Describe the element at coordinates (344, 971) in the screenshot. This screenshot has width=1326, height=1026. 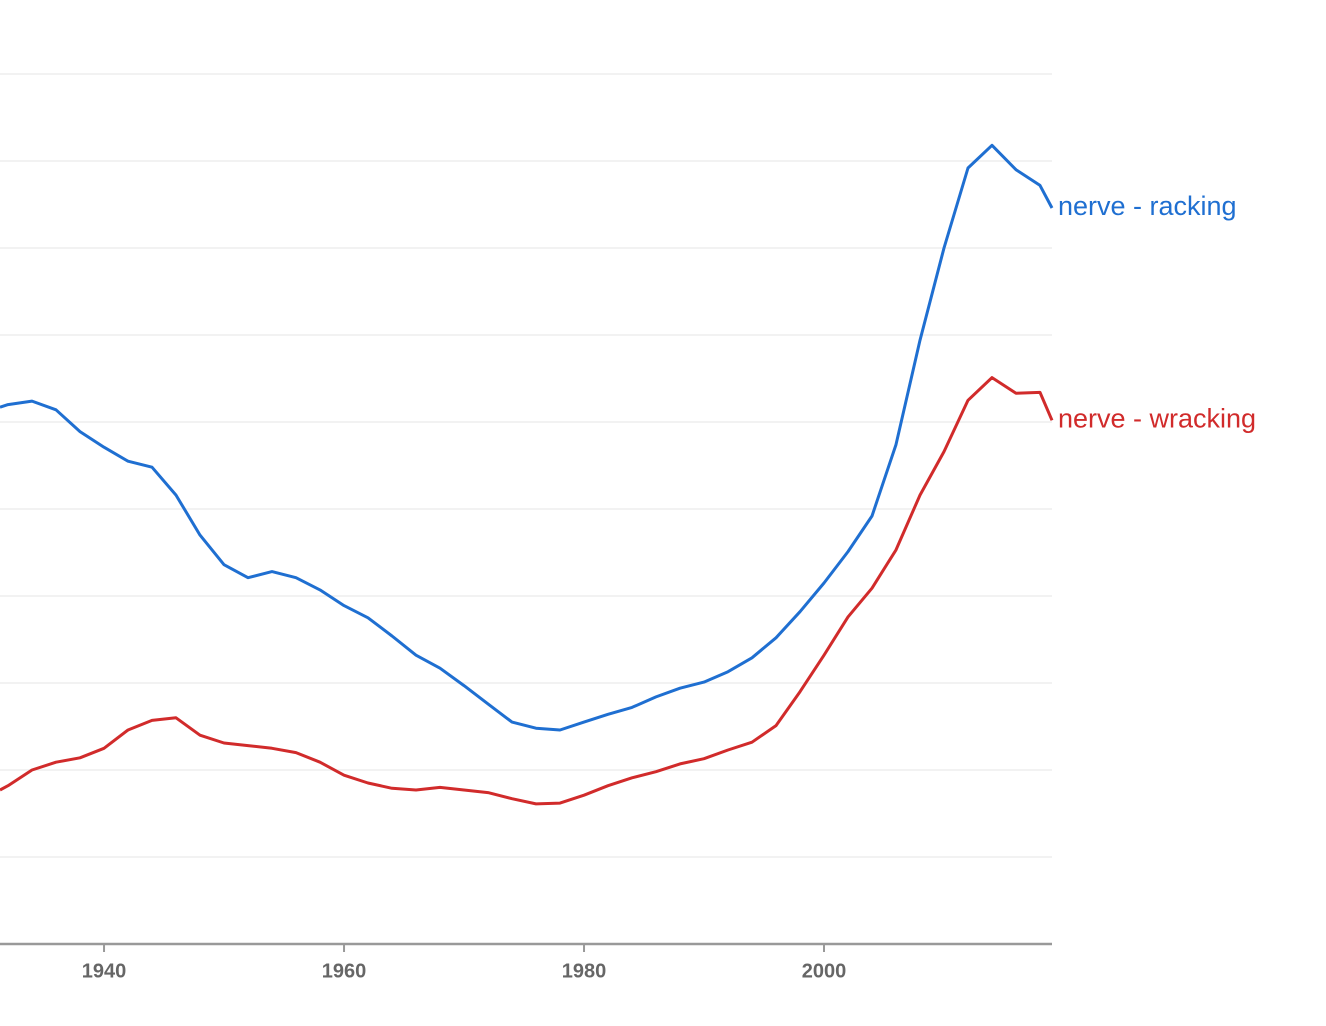
I see `x-tick-label: 1960` at that location.